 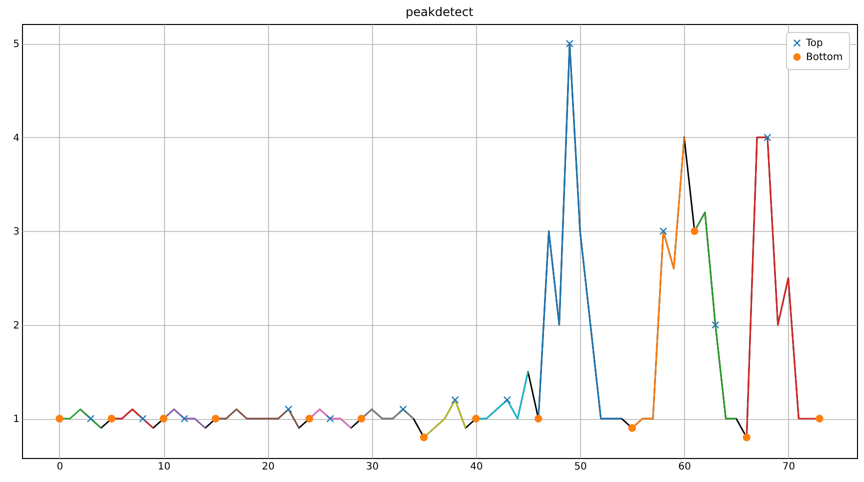 I want to click on legend-label: Top, so click(x=814, y=43).